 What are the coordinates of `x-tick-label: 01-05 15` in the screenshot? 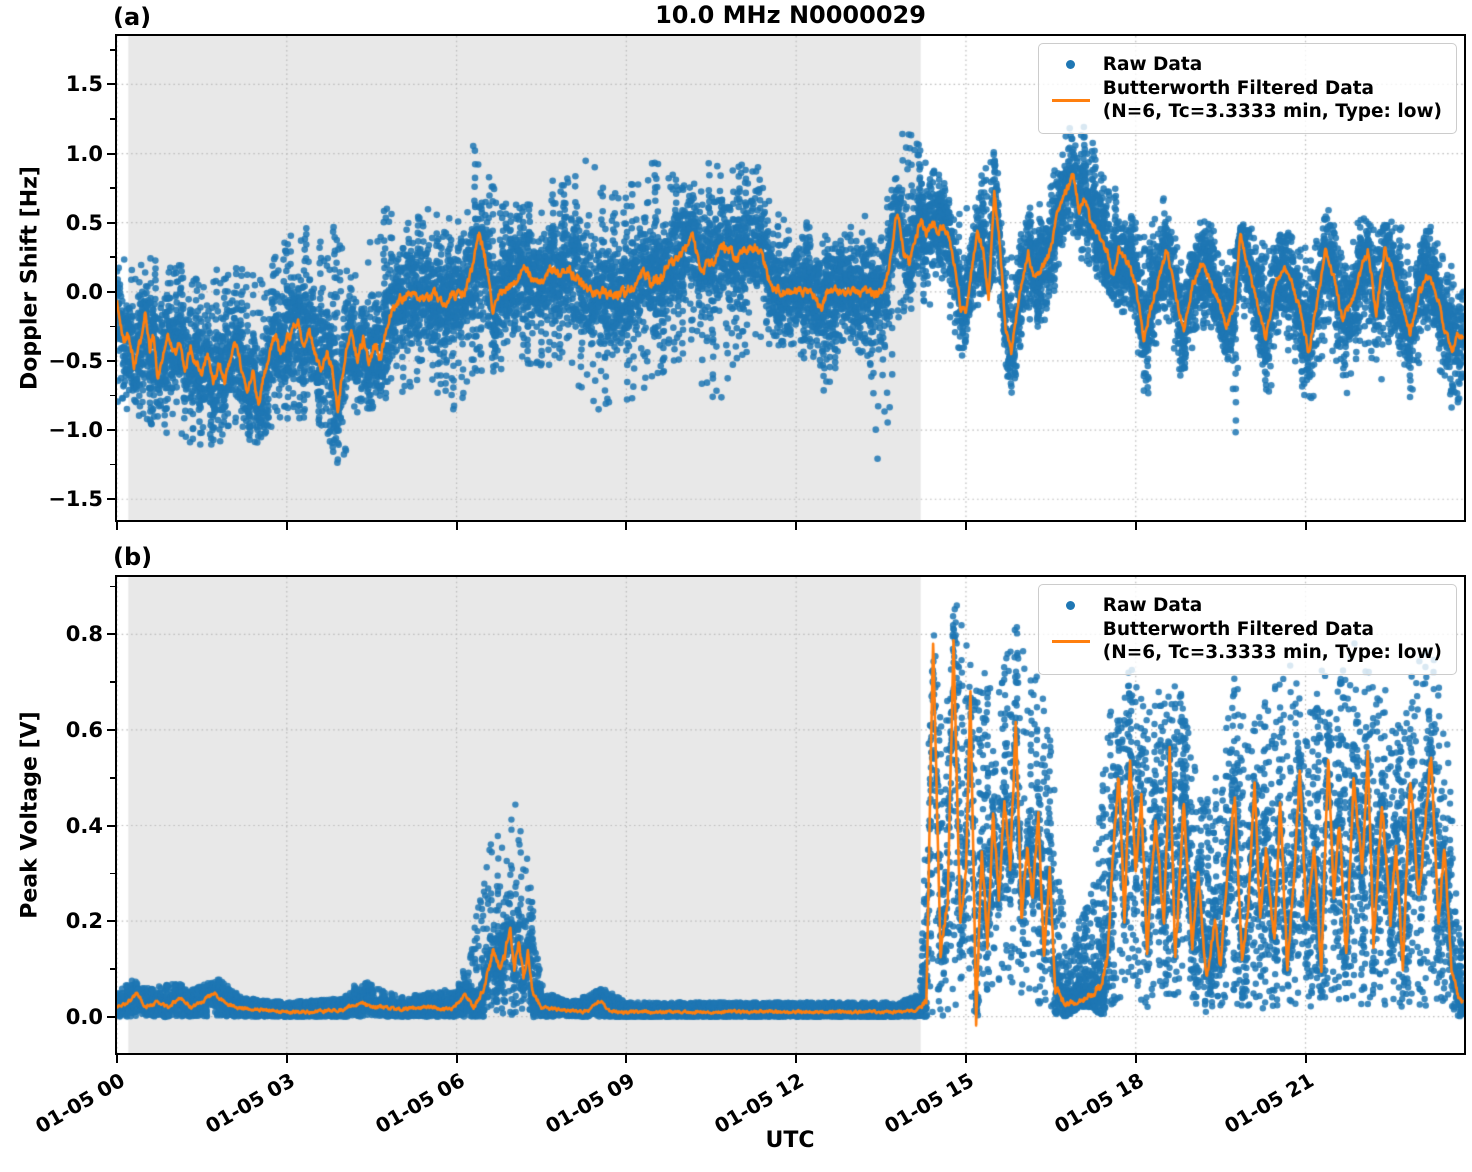 It's located at (929, 1103).